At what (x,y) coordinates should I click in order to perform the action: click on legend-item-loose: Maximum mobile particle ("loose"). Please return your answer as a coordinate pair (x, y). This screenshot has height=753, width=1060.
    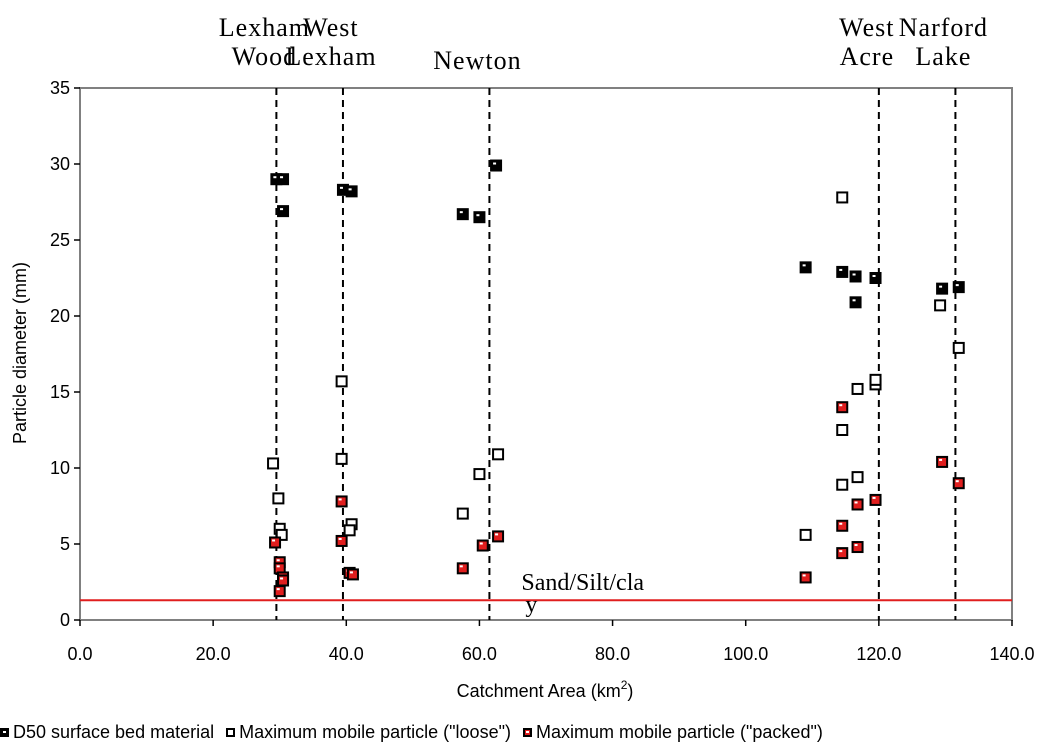
    Looking at the image, I should click on (368, 732).